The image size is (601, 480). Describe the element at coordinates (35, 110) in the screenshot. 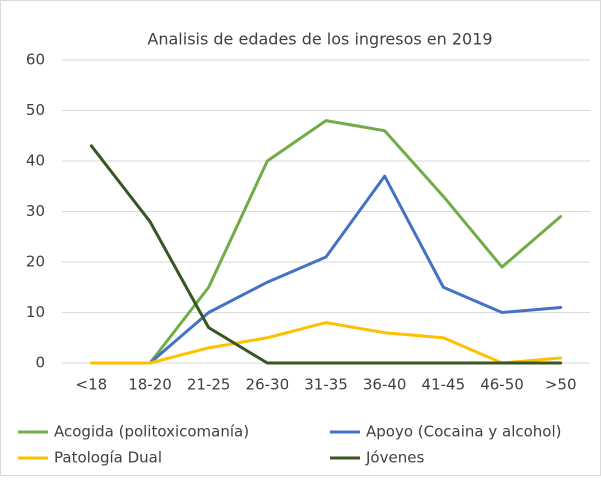

I see `y-tick-label: 50` at that location.